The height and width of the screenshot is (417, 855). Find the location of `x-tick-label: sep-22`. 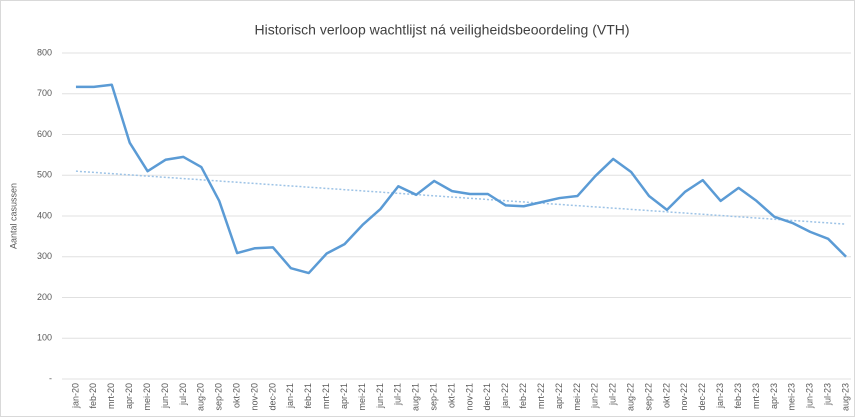

x-tick-label: sep-22 is located at coordinates (648, 397).